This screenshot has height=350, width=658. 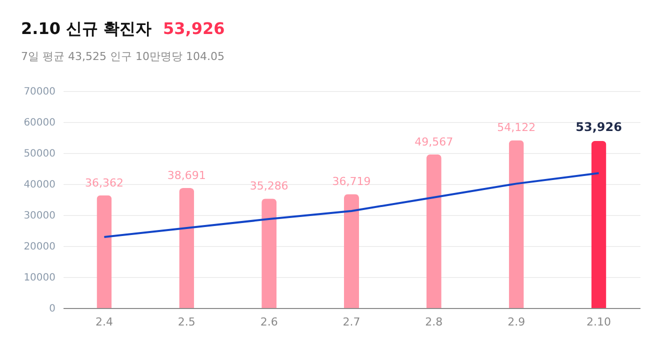 What do you see at coordinates (599, 322) in the screenshot?
I see `x-tick-label: 2.10` at bounding box center [599, 322].